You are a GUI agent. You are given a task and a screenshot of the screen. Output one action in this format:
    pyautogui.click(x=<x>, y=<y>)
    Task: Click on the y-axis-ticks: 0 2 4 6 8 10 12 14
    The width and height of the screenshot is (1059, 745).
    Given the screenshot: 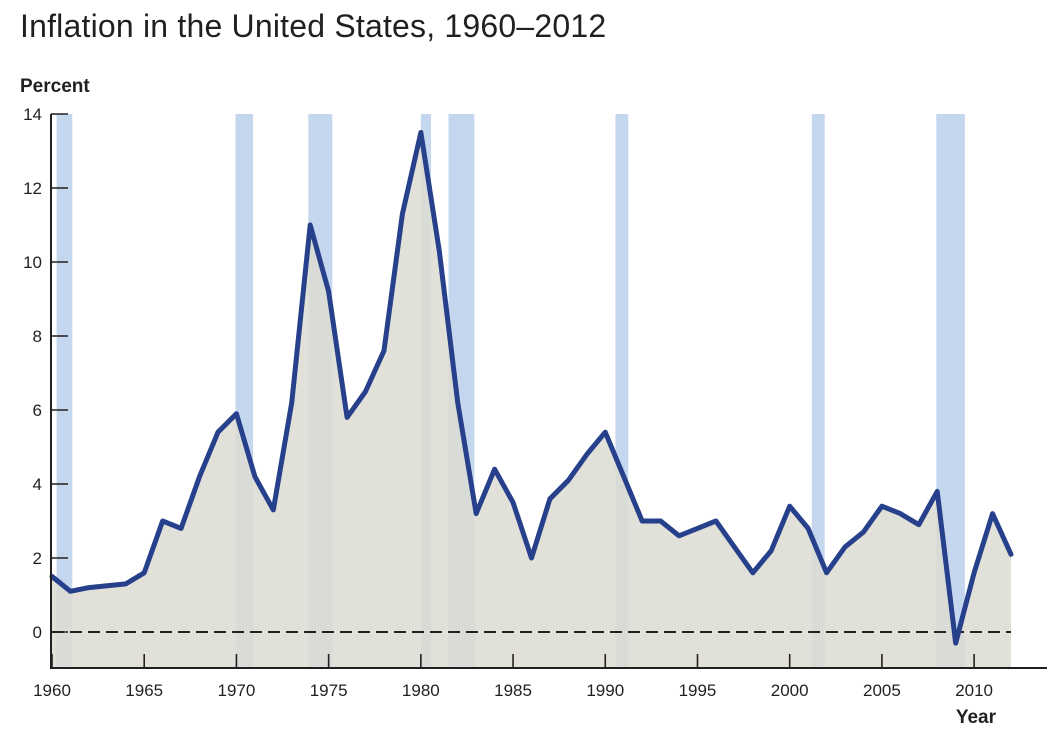 What is the action you would take?
    pyautogui.click(x=45, y=373)
    